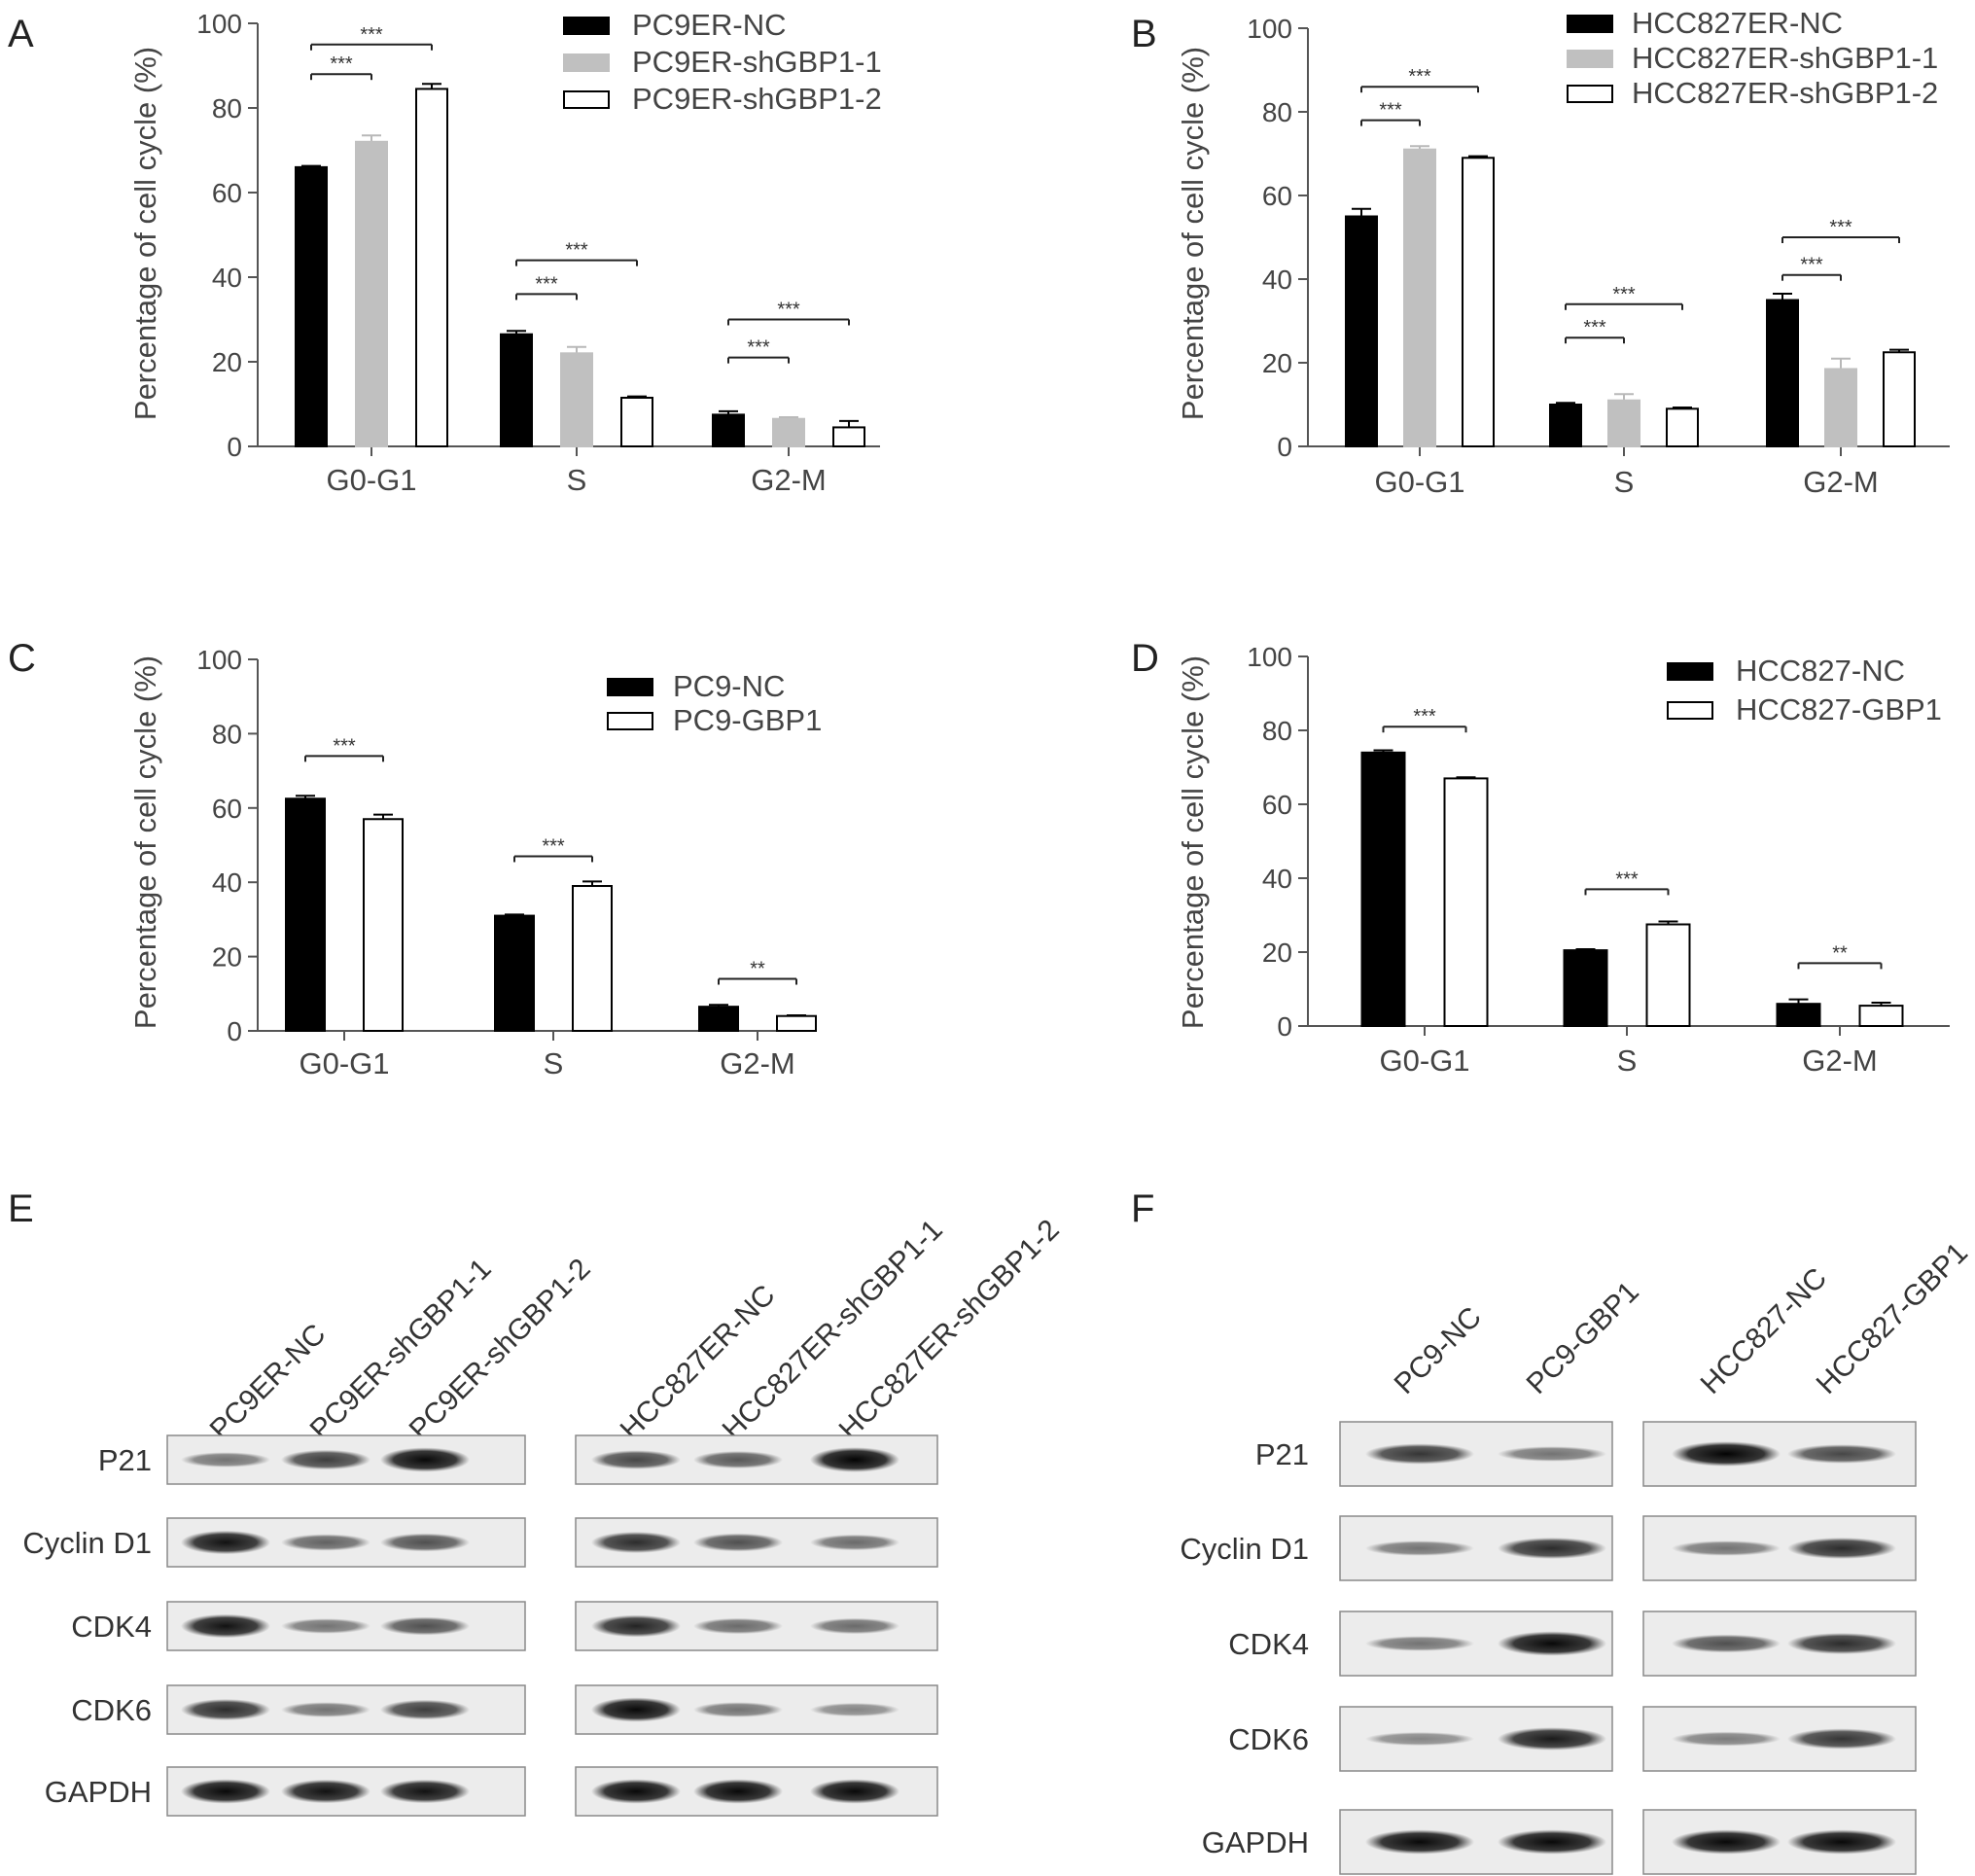  What do you see at coordinates (1893, 1318) in the screenshot?
I see `lane-label: HCC827-GBP1` at bounding box center [1893, 1318].